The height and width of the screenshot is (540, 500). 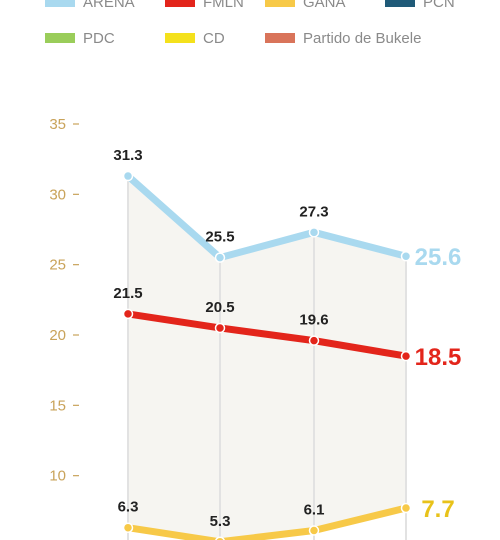 I want to click on legend-label-gana: GANA, so click(x=324, y=5).